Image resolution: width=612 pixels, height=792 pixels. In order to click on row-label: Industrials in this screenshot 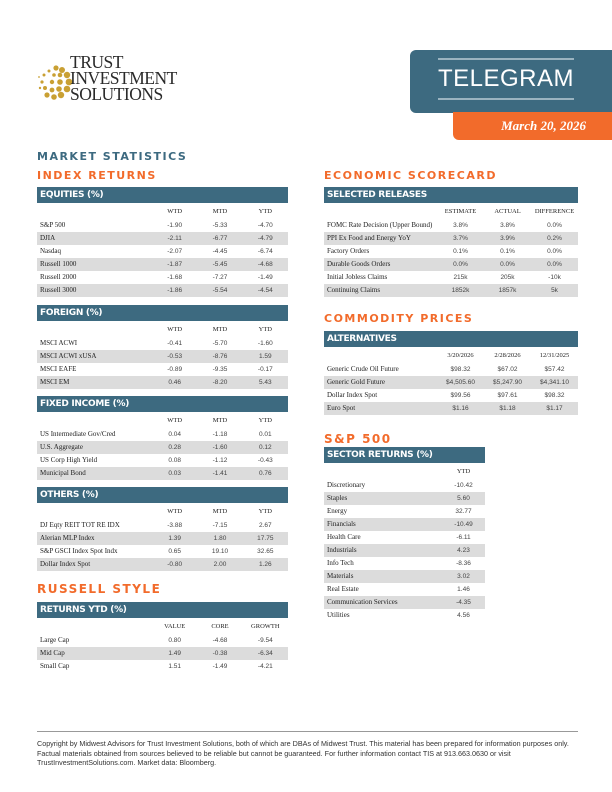, I will do `click(342, 550)`.